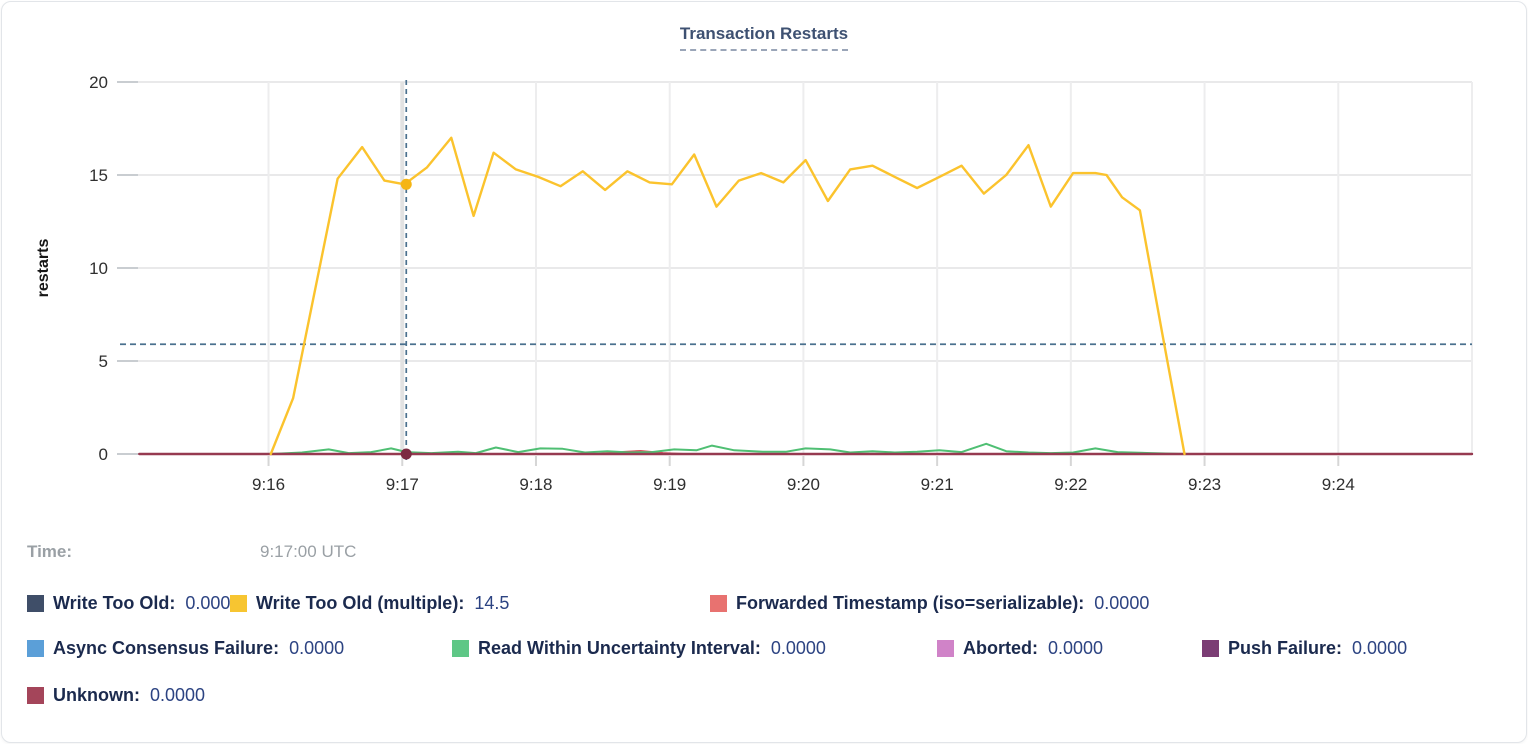 The image size is (1528, 744). Describe the element at coordinates (1338, 484) in the screenshot. I see `x-tick-label: 9:24` at that location.